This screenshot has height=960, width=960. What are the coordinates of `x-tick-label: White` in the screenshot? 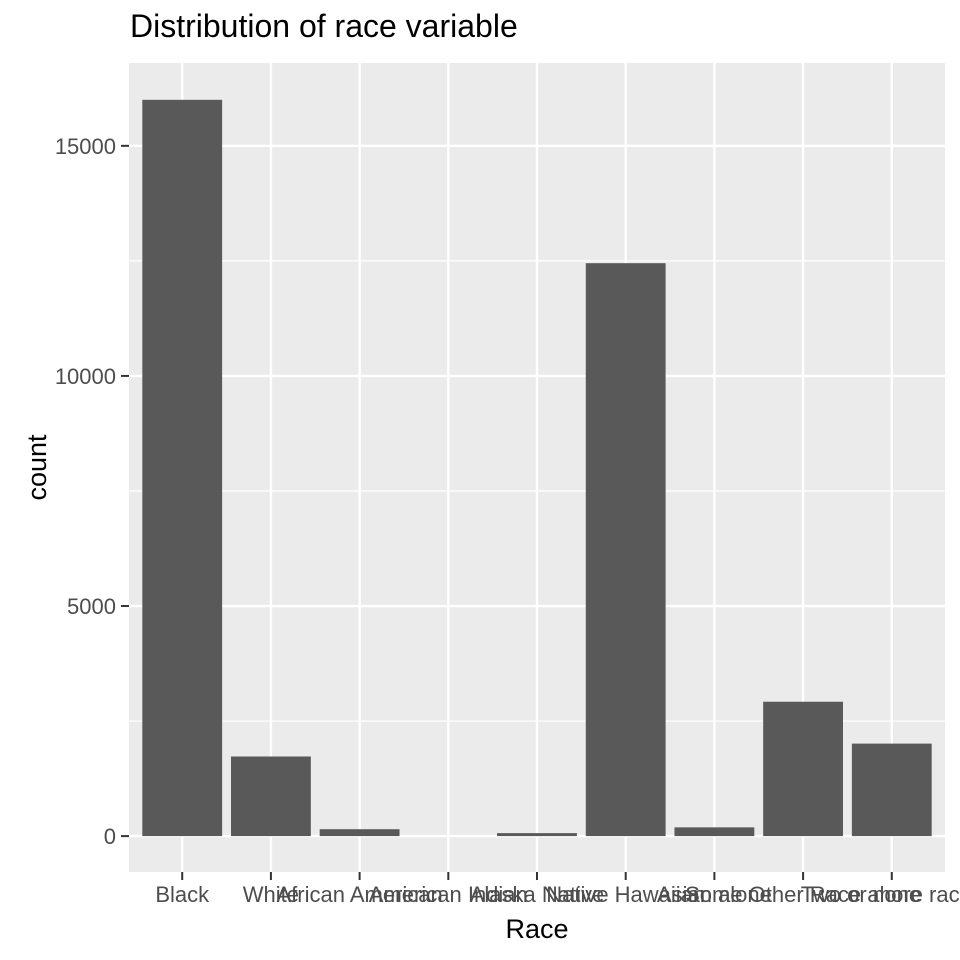 It's located at (271, 894).